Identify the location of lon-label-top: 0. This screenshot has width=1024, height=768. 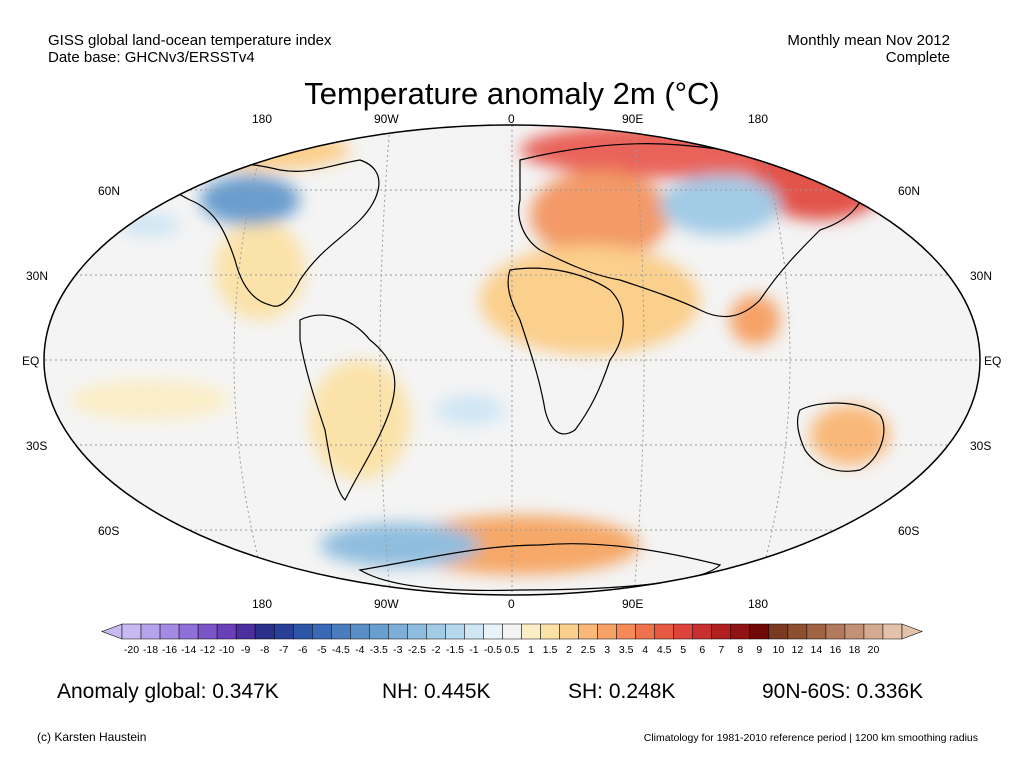
(511, 119).